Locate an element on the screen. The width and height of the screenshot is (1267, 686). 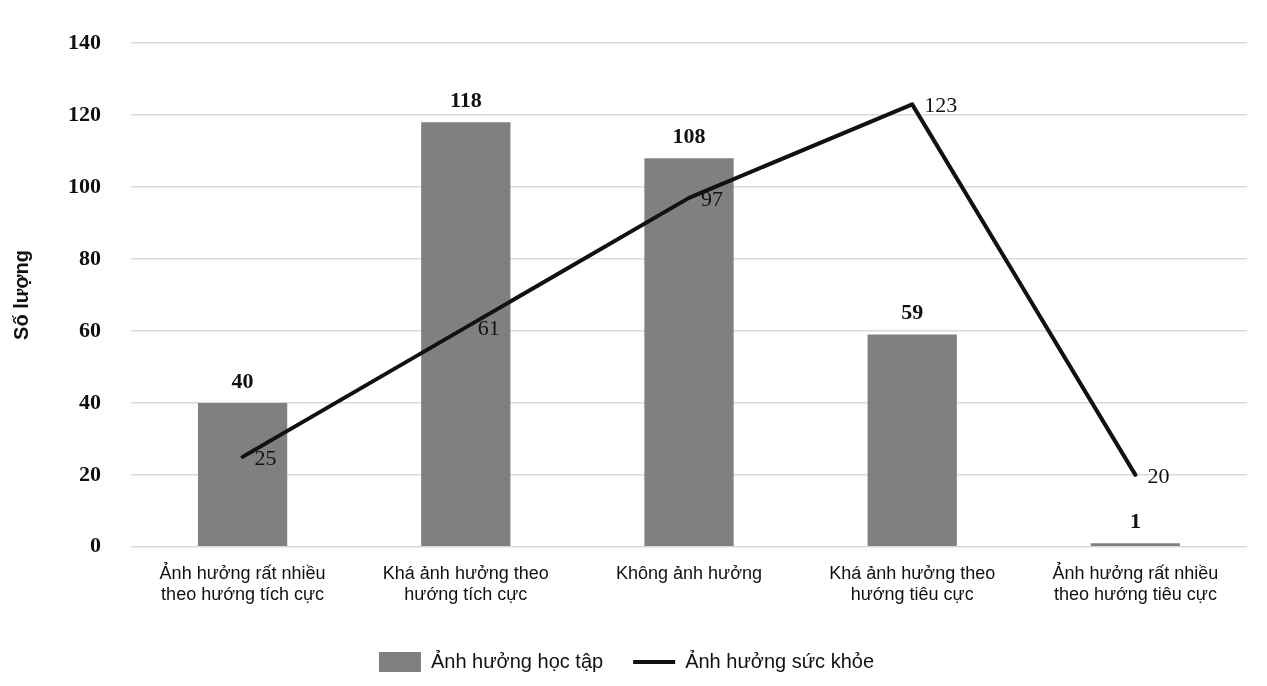
data-label: 40 is located at coordinates (242, 380).